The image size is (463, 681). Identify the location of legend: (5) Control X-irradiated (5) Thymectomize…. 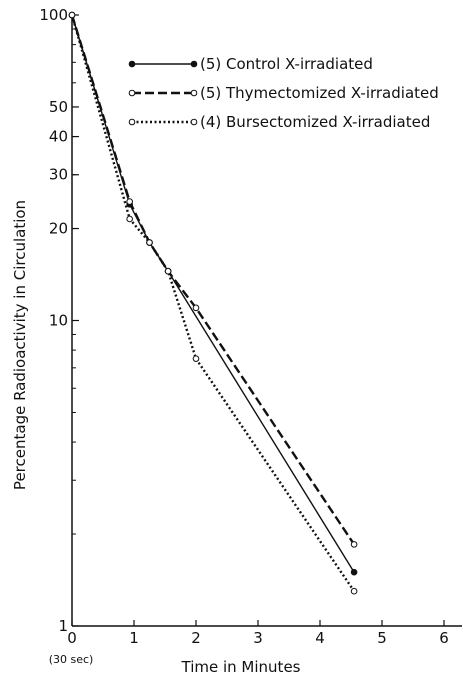
(283, 93).